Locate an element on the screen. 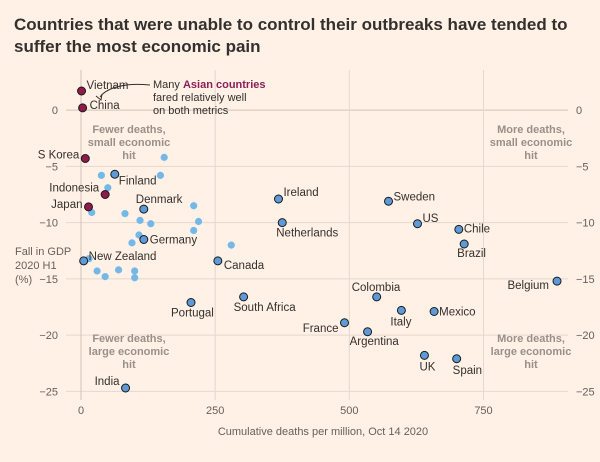  y-axis-label: 2020 H1 is located at coordinates (36, 266).